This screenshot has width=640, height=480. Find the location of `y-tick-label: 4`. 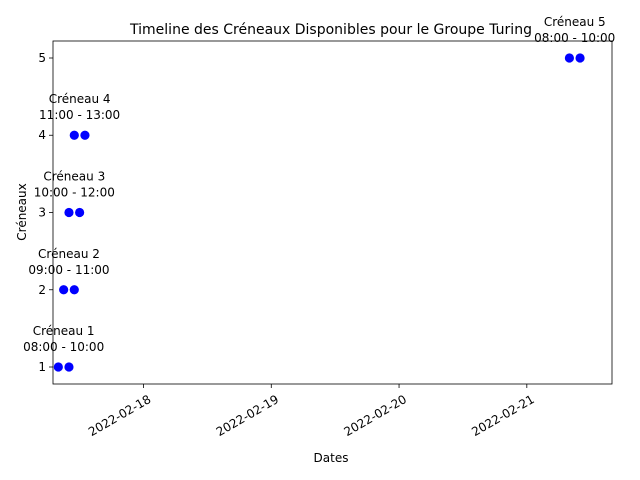

y-tick-label: 4 is located at coordinates (42, 135).